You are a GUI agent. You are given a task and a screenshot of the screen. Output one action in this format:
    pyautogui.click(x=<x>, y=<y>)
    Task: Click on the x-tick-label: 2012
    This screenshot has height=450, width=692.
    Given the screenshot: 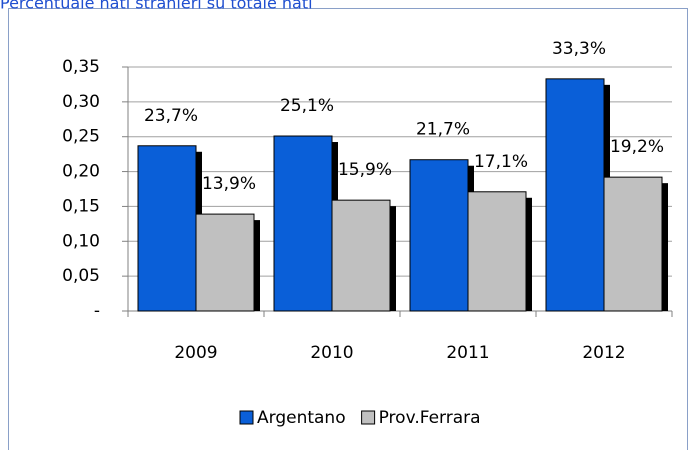 What is the action you would take?
    pyautogui.click(x=603, y=353)
    